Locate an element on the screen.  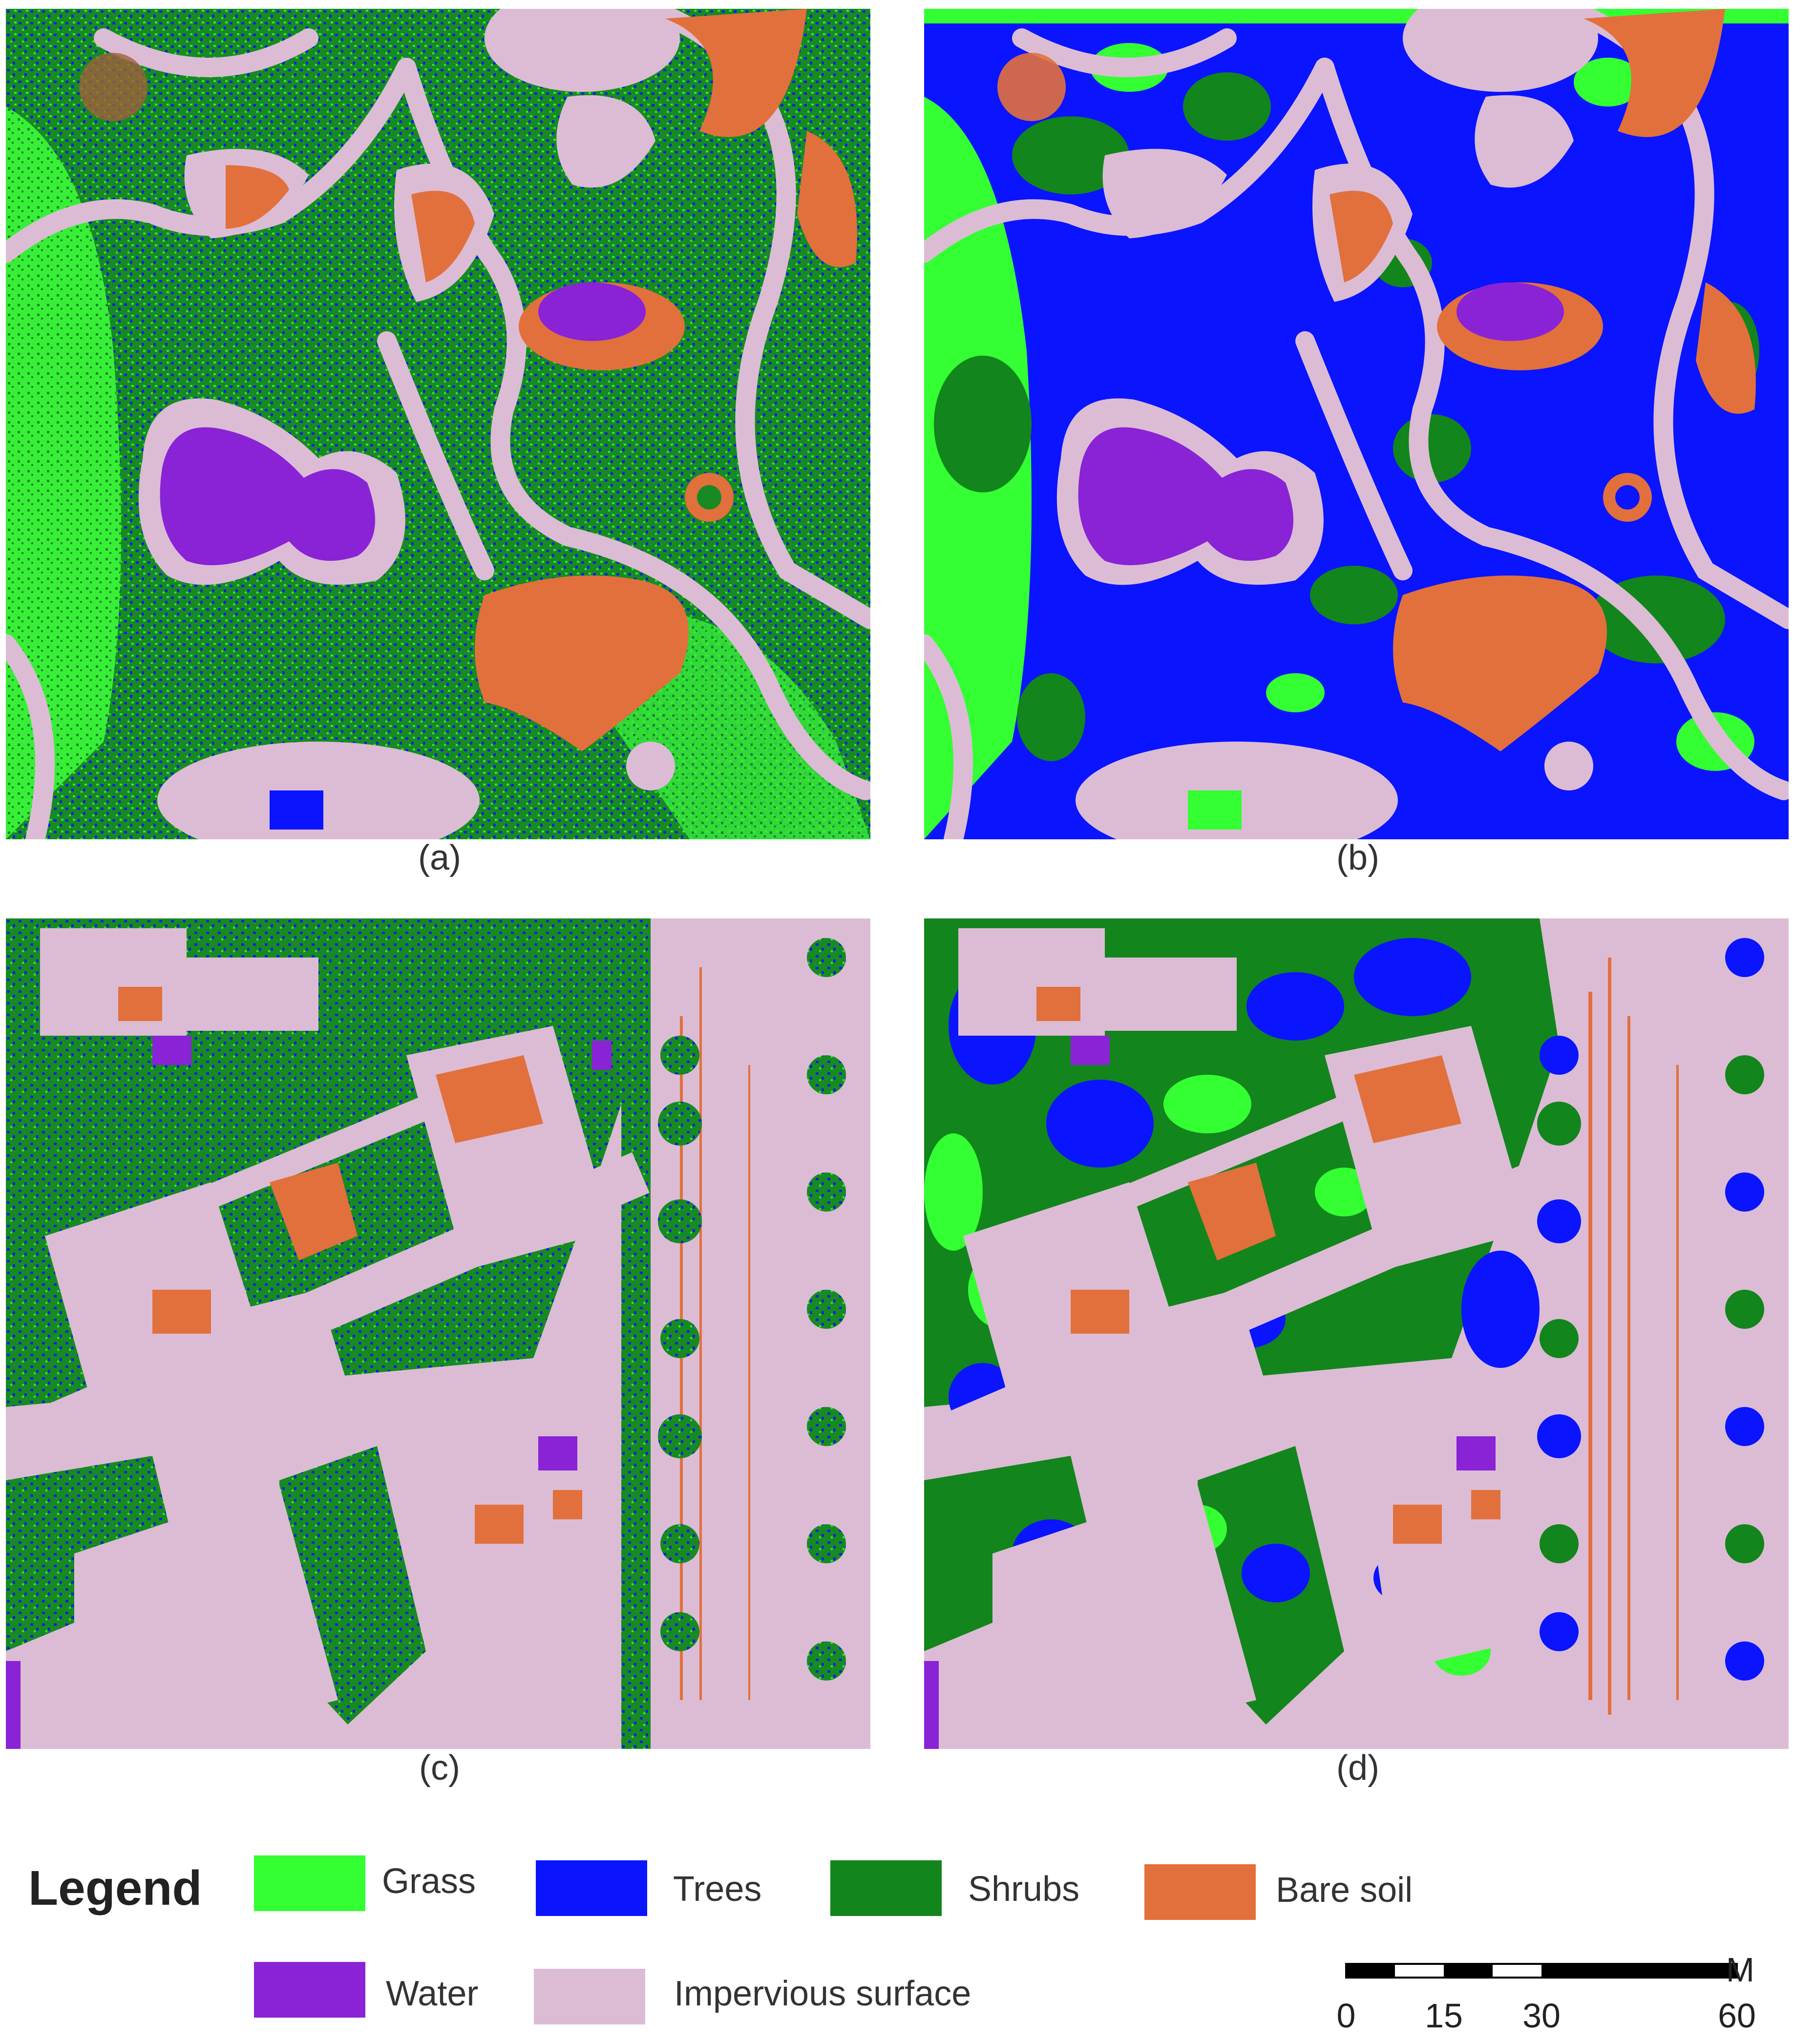
panel-caption-d: (d) is located at coordinates (1357, 1768).